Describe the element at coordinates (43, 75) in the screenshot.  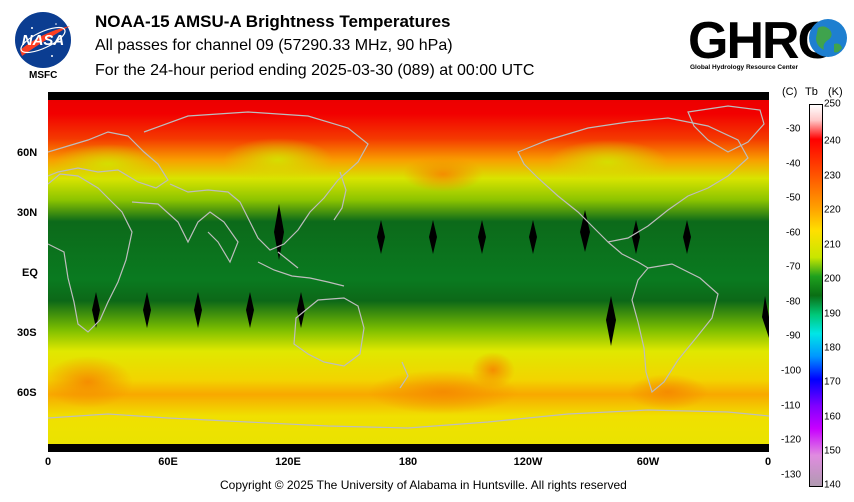
I see `msfc-label: MSFC` at that location.